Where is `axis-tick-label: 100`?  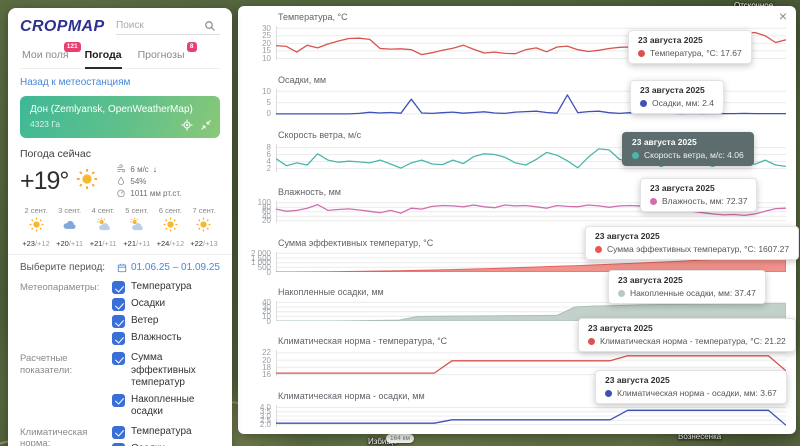 axis-tick-label: 100 is located at coordinates (264, 203).